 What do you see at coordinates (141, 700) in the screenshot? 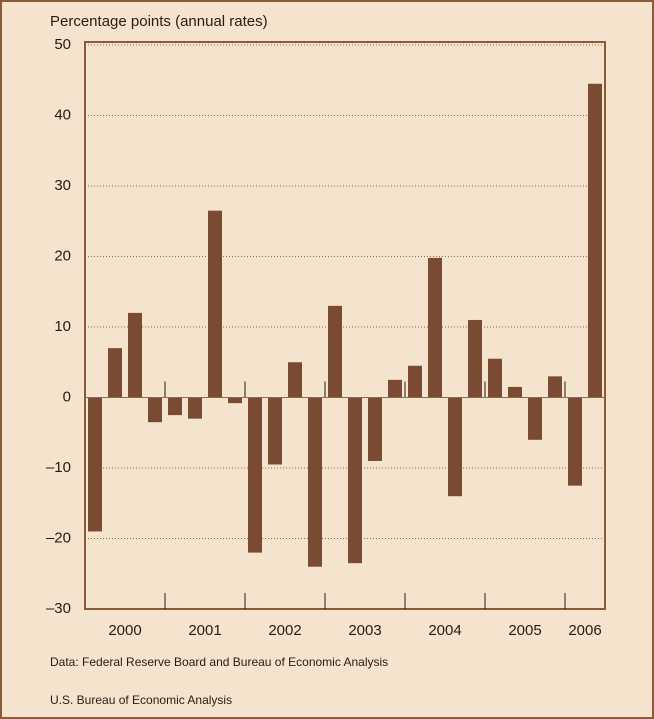
I see `credit-note: U.S. Bureau of Economic Analysis` at bounding box center [141, 700].